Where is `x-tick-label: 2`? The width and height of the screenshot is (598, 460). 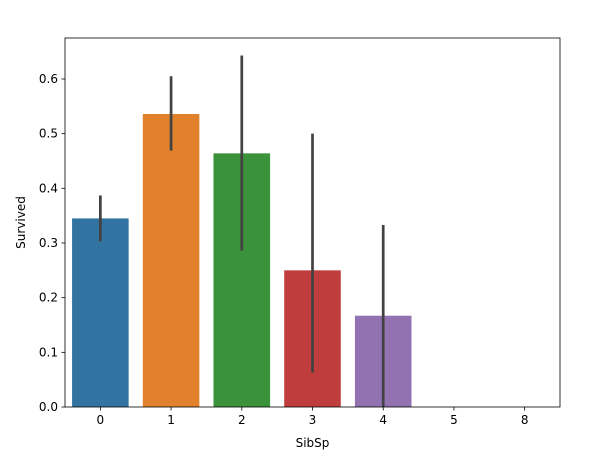
x-tick-label: 2 is located at coordinates (242, 420).